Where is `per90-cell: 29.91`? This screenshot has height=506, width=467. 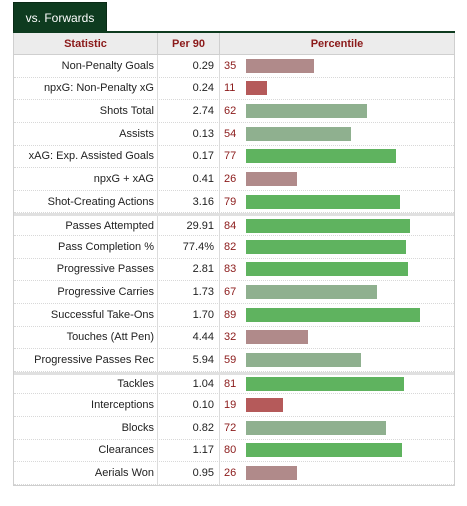
per90-cell: 29.91 is located at coordinates (189, 225).